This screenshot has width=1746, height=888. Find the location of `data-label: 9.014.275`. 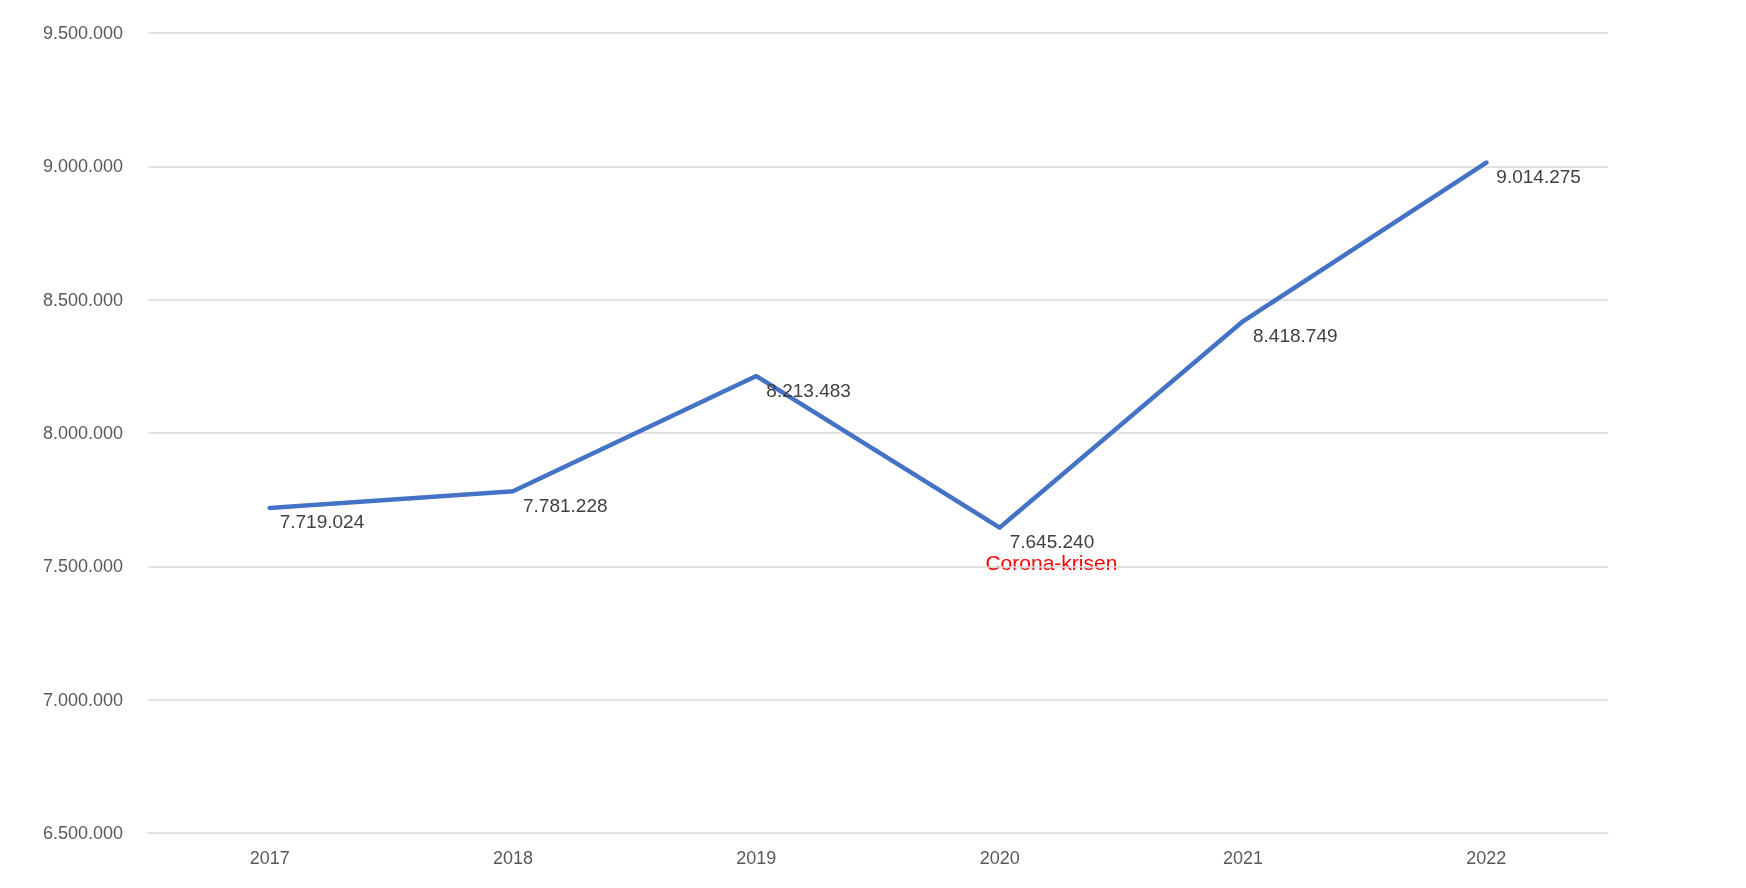

data-label: 9.014.275 is located at coordinates (1538, 177).